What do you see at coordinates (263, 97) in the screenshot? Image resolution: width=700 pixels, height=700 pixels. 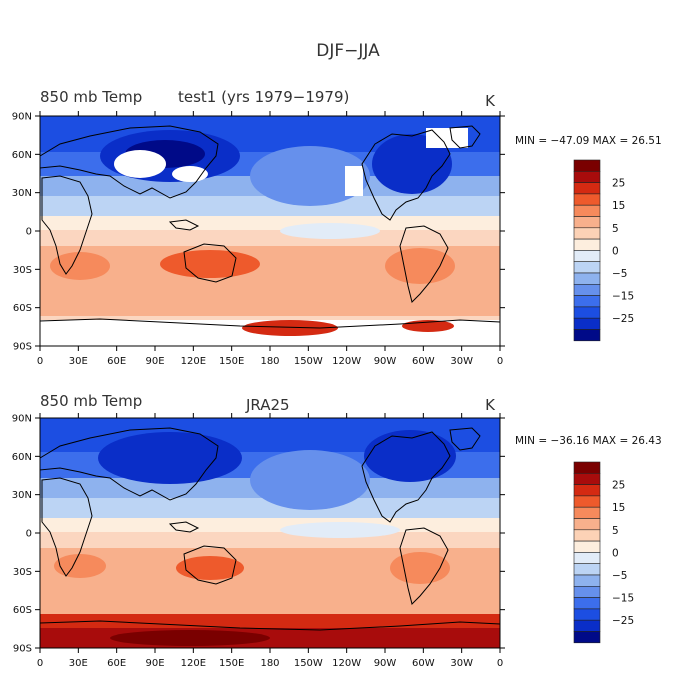 I see `panel-center-label: test1 (yrs 1979−1979)` at bounding box center [263, 97].